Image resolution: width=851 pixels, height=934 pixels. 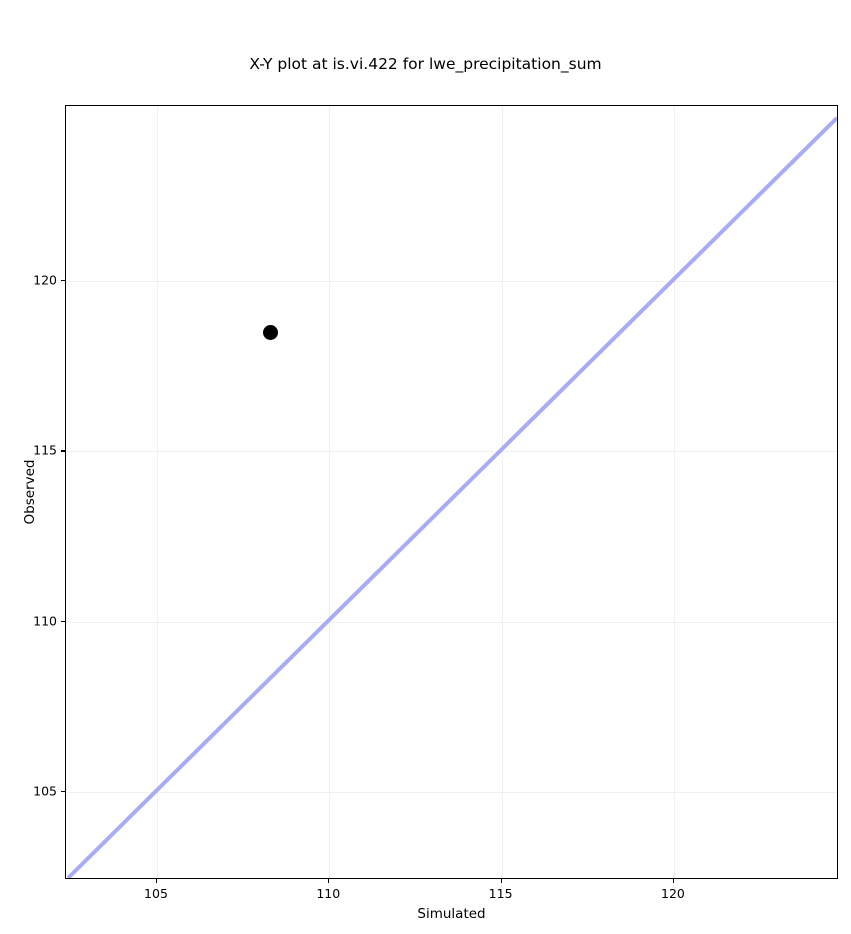 I want to click on data-point, so click(x=271, y=332).